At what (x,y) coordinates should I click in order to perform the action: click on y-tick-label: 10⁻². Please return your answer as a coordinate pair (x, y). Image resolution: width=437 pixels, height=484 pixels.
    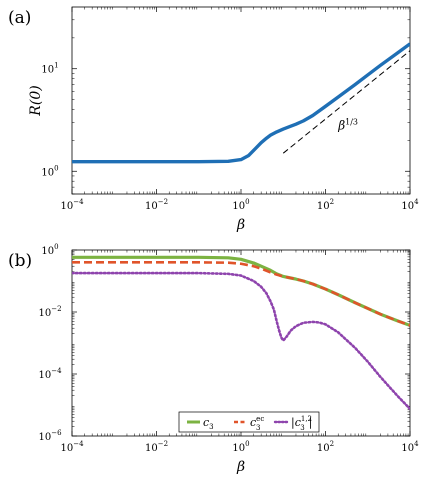
    Looking at the image, I should click on (49, 312).